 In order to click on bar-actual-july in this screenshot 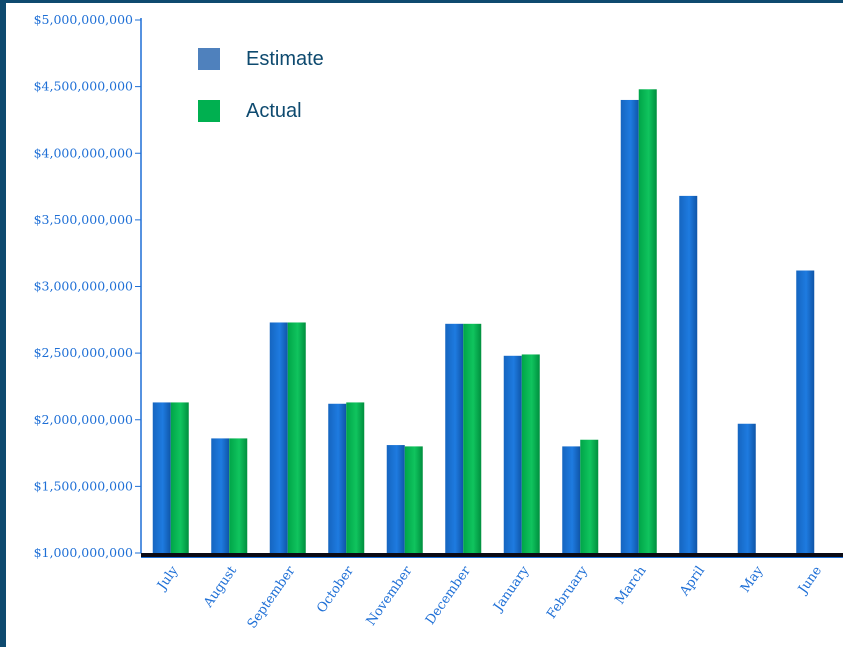, I will do `click(179, 477)`.